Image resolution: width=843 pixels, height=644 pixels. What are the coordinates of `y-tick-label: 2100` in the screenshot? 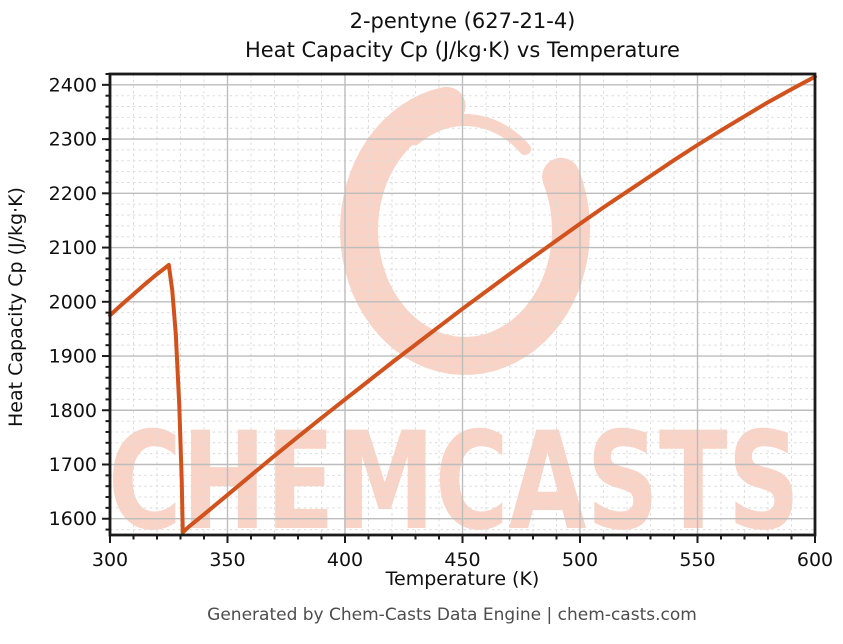 It's located at (73, 248).